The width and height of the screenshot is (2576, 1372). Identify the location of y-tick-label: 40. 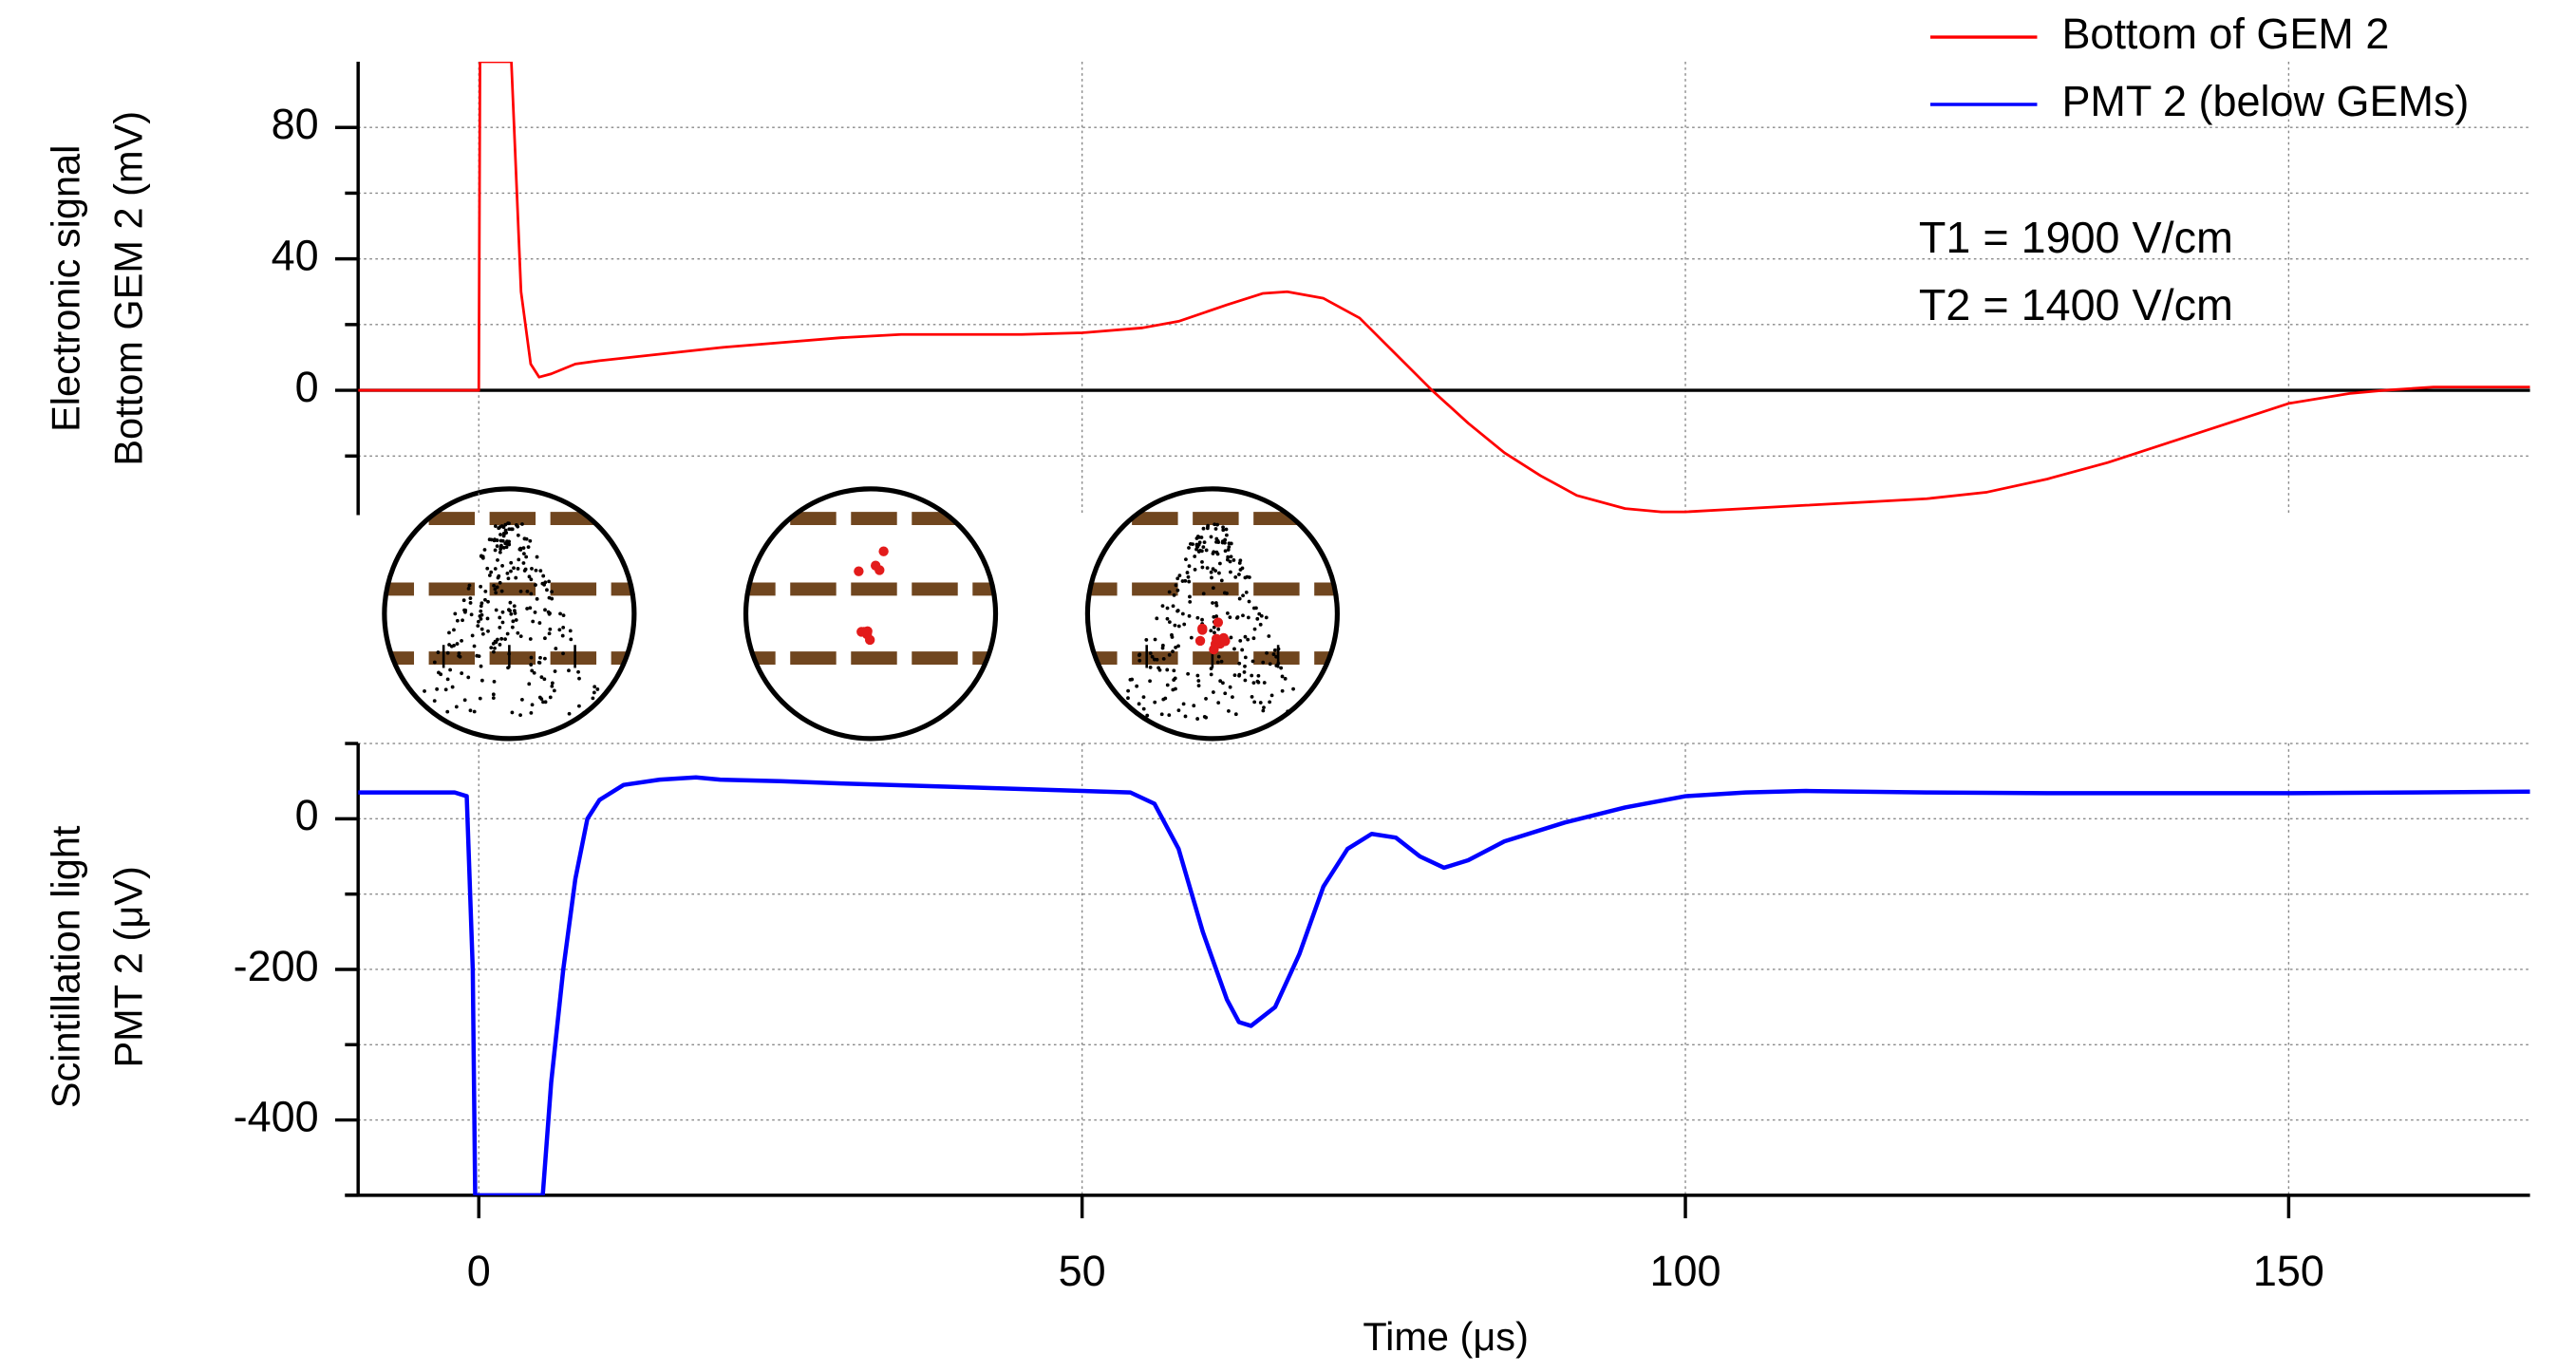
(295, 256).